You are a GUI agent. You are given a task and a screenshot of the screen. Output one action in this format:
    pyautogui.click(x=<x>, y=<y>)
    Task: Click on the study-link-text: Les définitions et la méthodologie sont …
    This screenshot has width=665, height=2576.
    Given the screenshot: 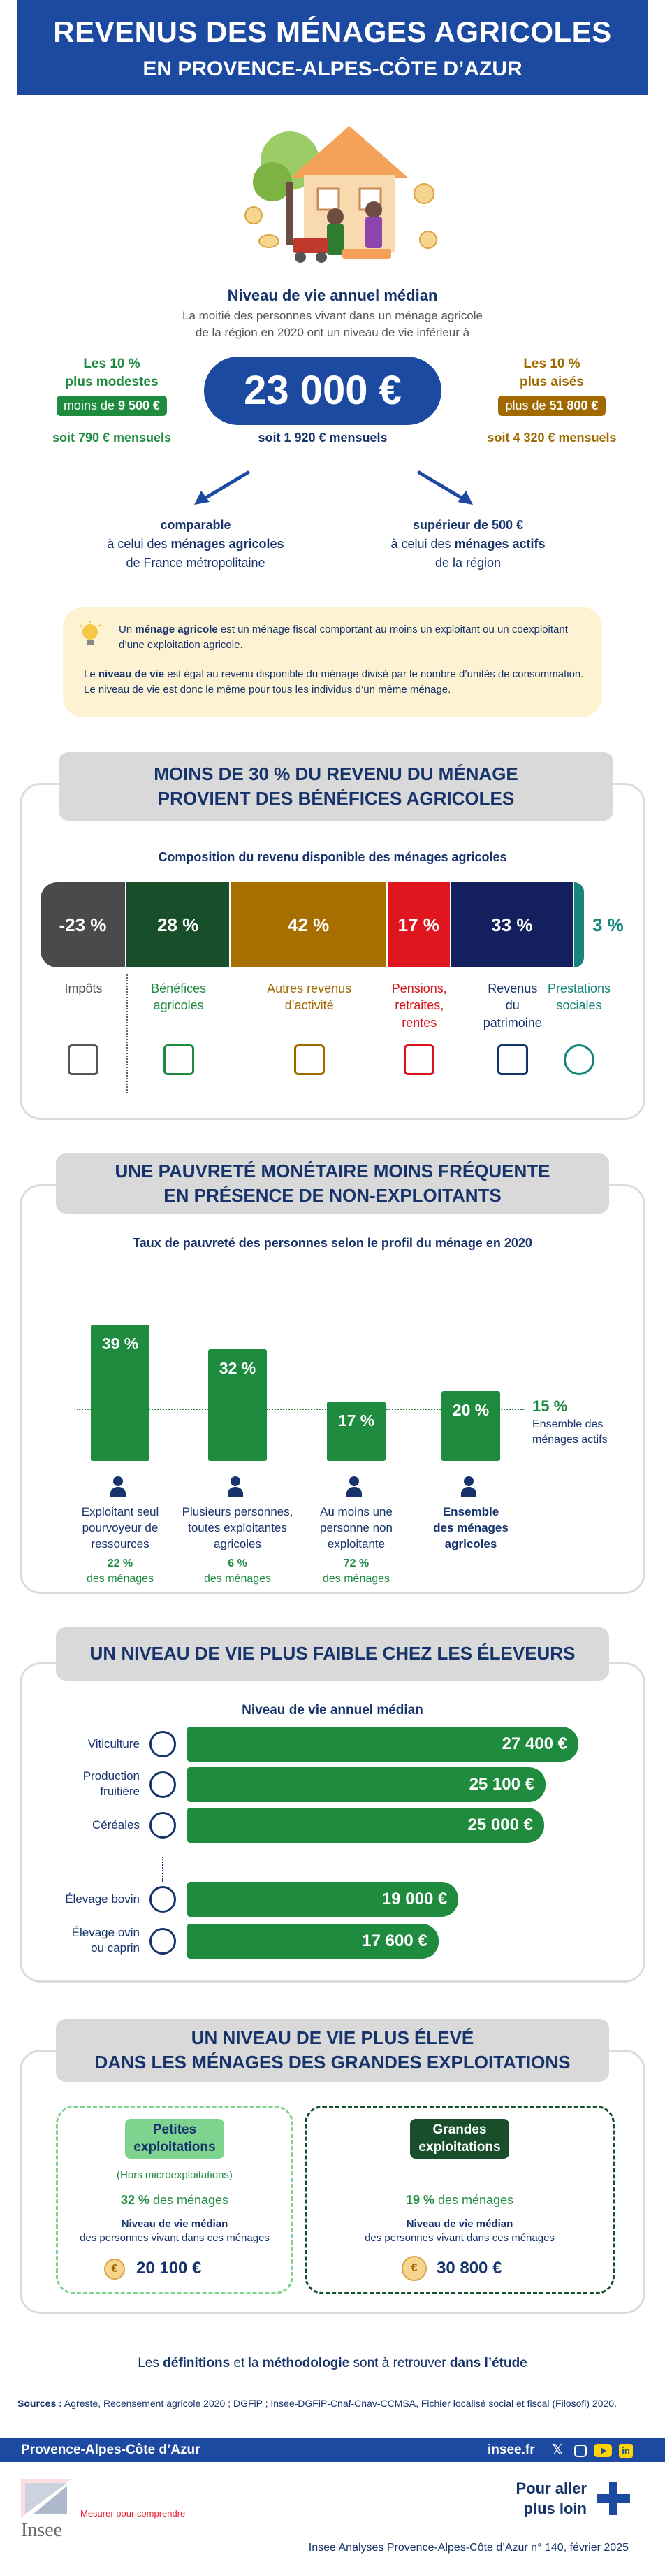 What is the action you would take?
    pyautogui.click(x=332, y=2363)
    